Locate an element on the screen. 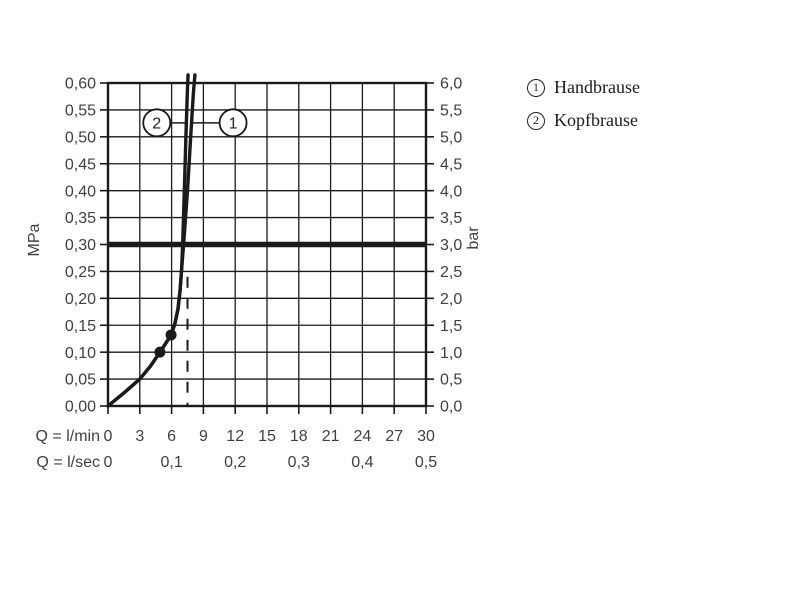 This screenshot has height=600, width=800. x-tick-label-lmin: 9 is located at coordinates (203, 436).